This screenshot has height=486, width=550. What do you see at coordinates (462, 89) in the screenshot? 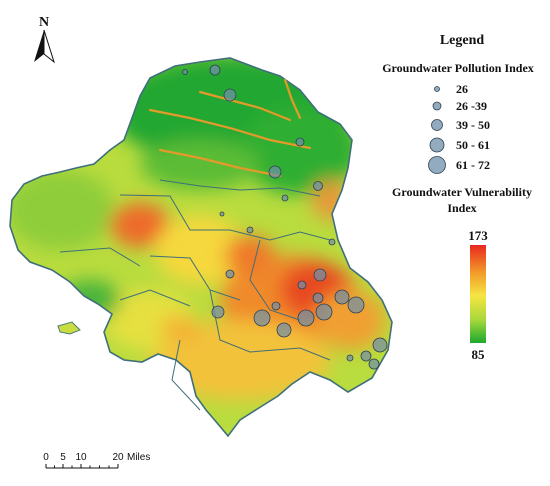
I see `pollution-class-label: 26` at bounding box center [462, 89].